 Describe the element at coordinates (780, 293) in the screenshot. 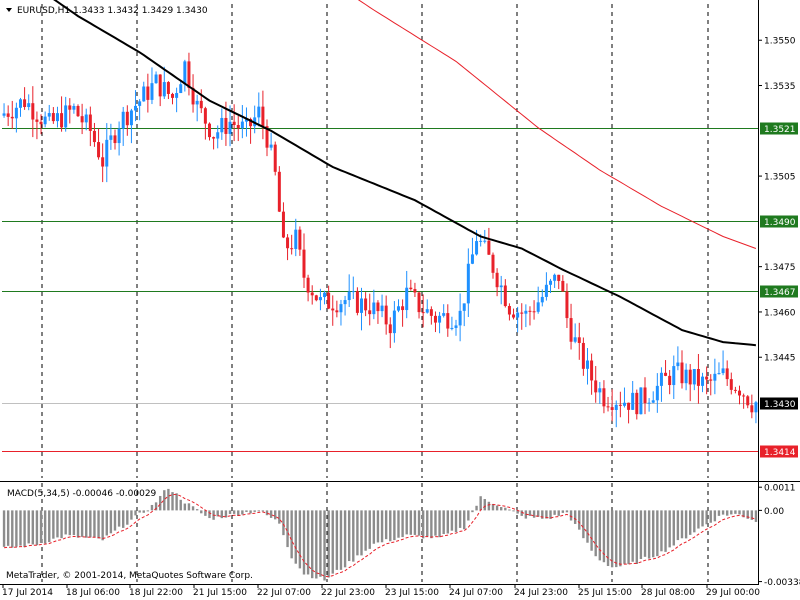

I see `level-label-2: 1.3467` at that location.